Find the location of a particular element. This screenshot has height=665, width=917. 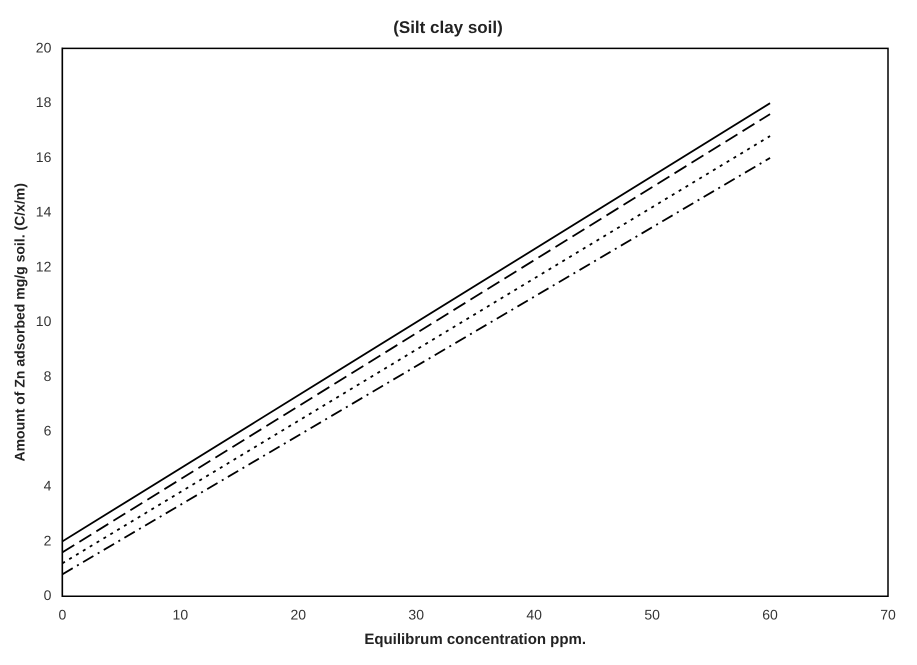

x-tick-label: 0 is located at coordinates (62, 614).